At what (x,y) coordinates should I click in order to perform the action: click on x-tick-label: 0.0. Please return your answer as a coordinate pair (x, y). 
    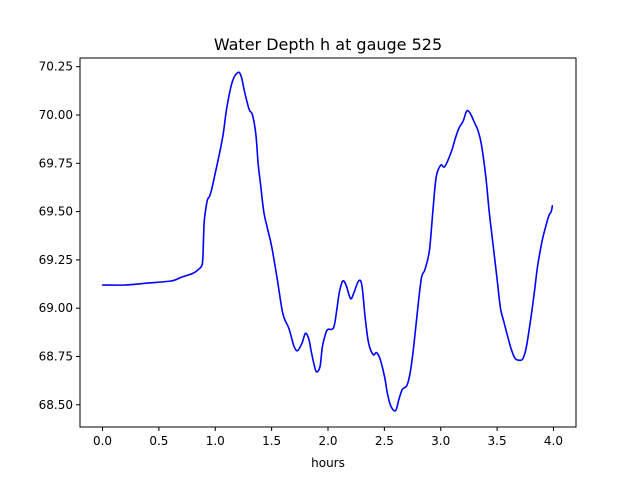
    Looking at the image, I should click on (102, 441).